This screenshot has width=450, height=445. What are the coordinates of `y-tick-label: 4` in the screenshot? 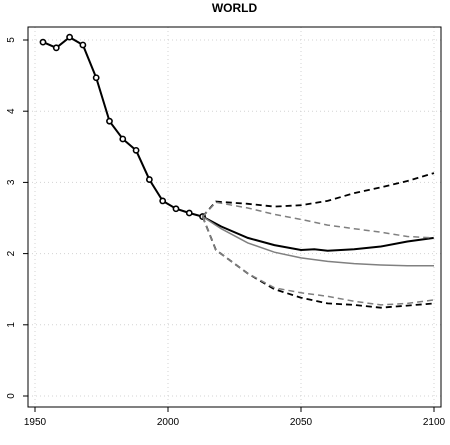 It's located at (11, 111).